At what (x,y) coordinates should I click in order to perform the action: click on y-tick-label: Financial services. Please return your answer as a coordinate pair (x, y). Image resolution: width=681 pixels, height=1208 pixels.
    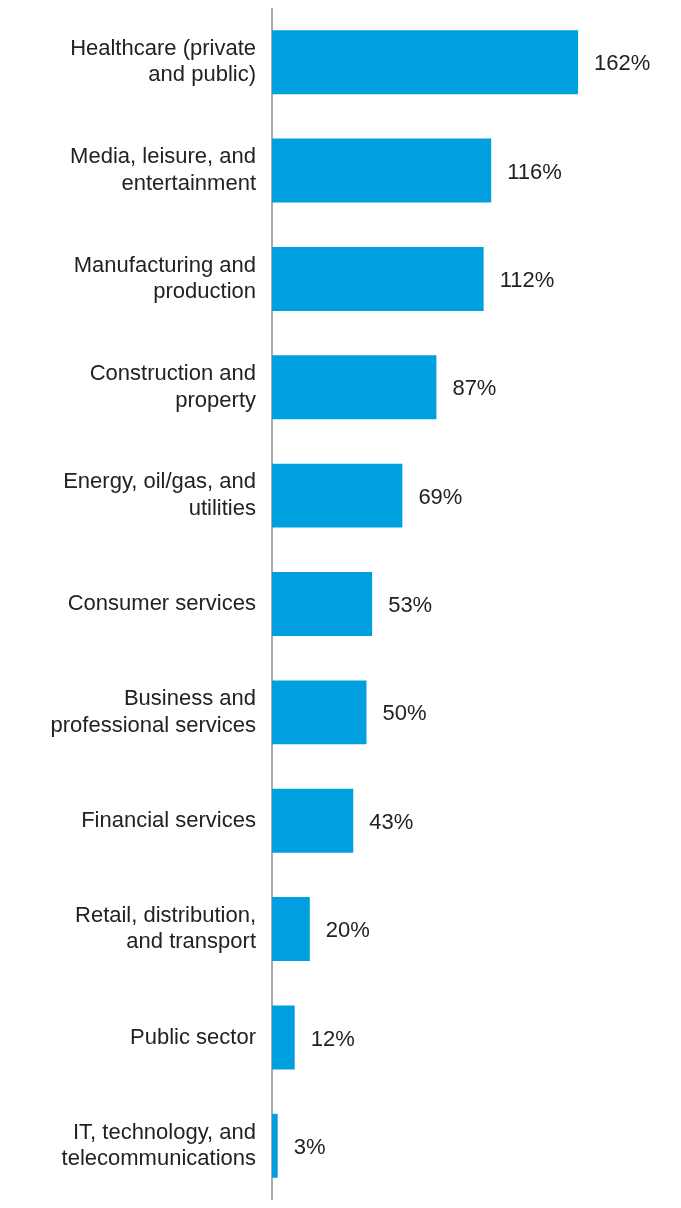
    Looking at the image, I should click on (168, 819).